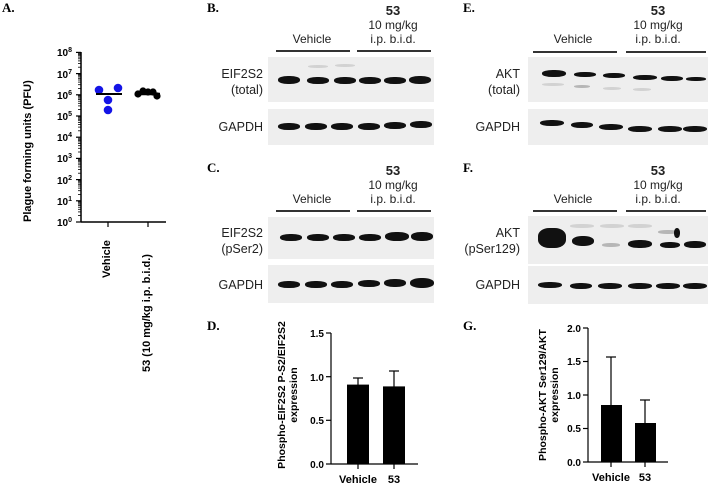  Describe the element at coordinates (312, 39) in the screenshot. I see `group-label-vehicle-b: Vehicle` at that location.